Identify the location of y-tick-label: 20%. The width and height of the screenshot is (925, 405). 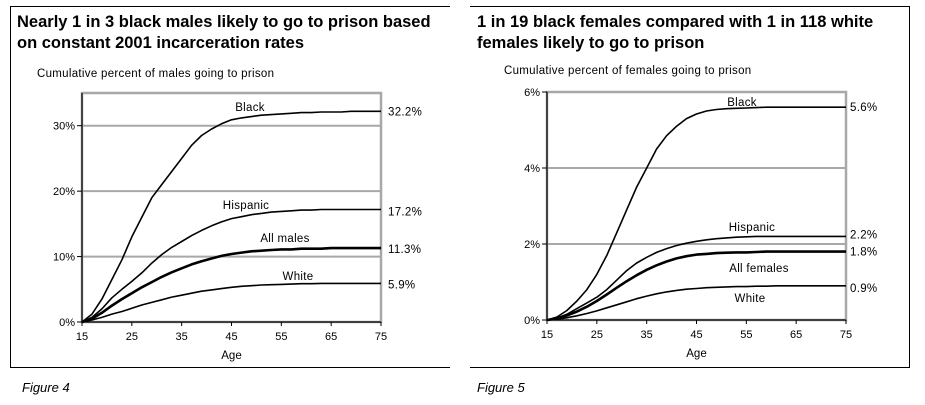
(64, 192).